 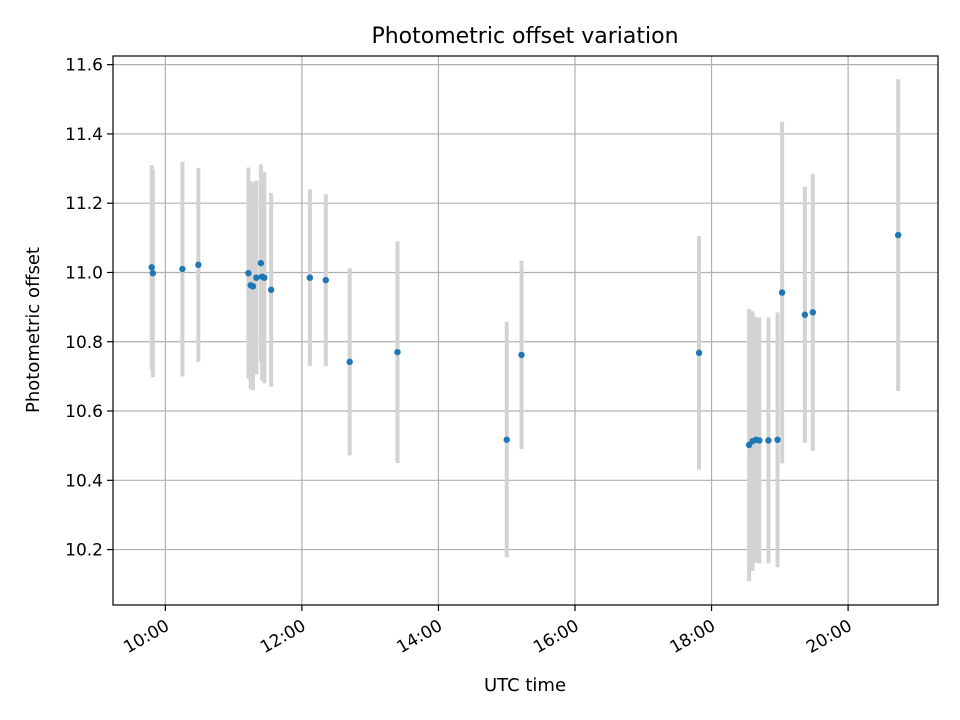 What do you see at coordinates (84, 204) in the screenshot?
I see `y-tick-label: 11.2` at bounding box center [84, 204].